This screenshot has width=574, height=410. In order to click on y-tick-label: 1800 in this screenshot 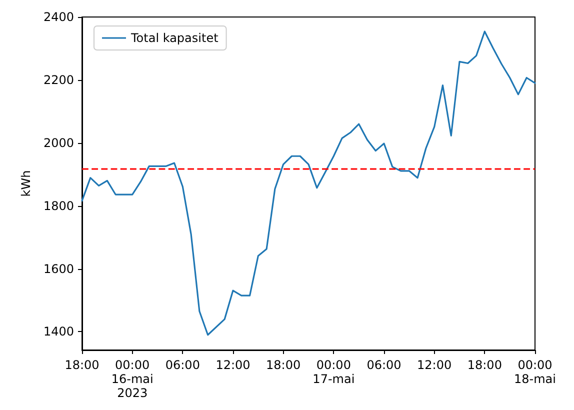, I will do `click(58, 205)`.